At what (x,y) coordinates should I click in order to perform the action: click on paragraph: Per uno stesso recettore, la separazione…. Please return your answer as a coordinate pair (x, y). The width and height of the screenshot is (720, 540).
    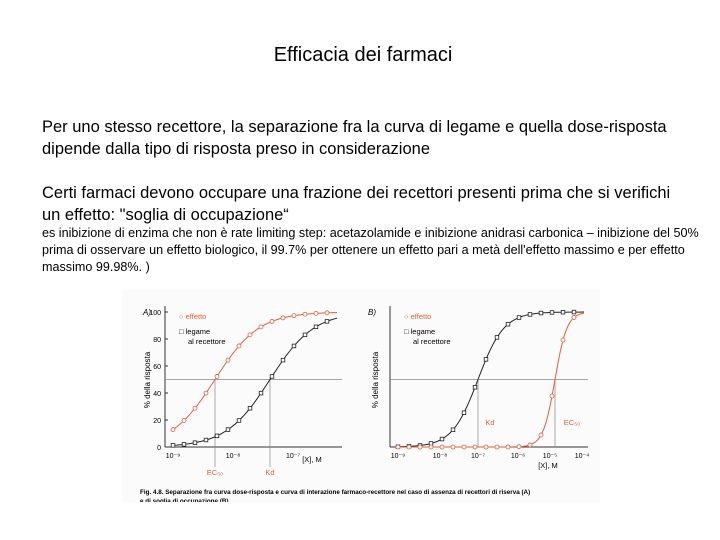
    Looking at the image, I should click on (354, 138).